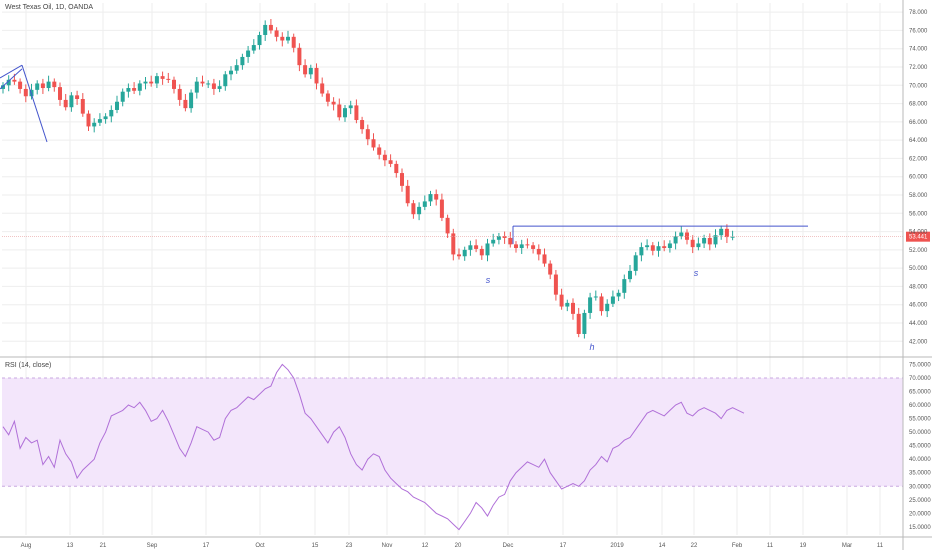 This screenshot has width=932, height=555. Describe the element at coordinates (49, 7) in the screenshot. I see `symbol-title: West Texas Oil, 1D, OANDA` at that location.